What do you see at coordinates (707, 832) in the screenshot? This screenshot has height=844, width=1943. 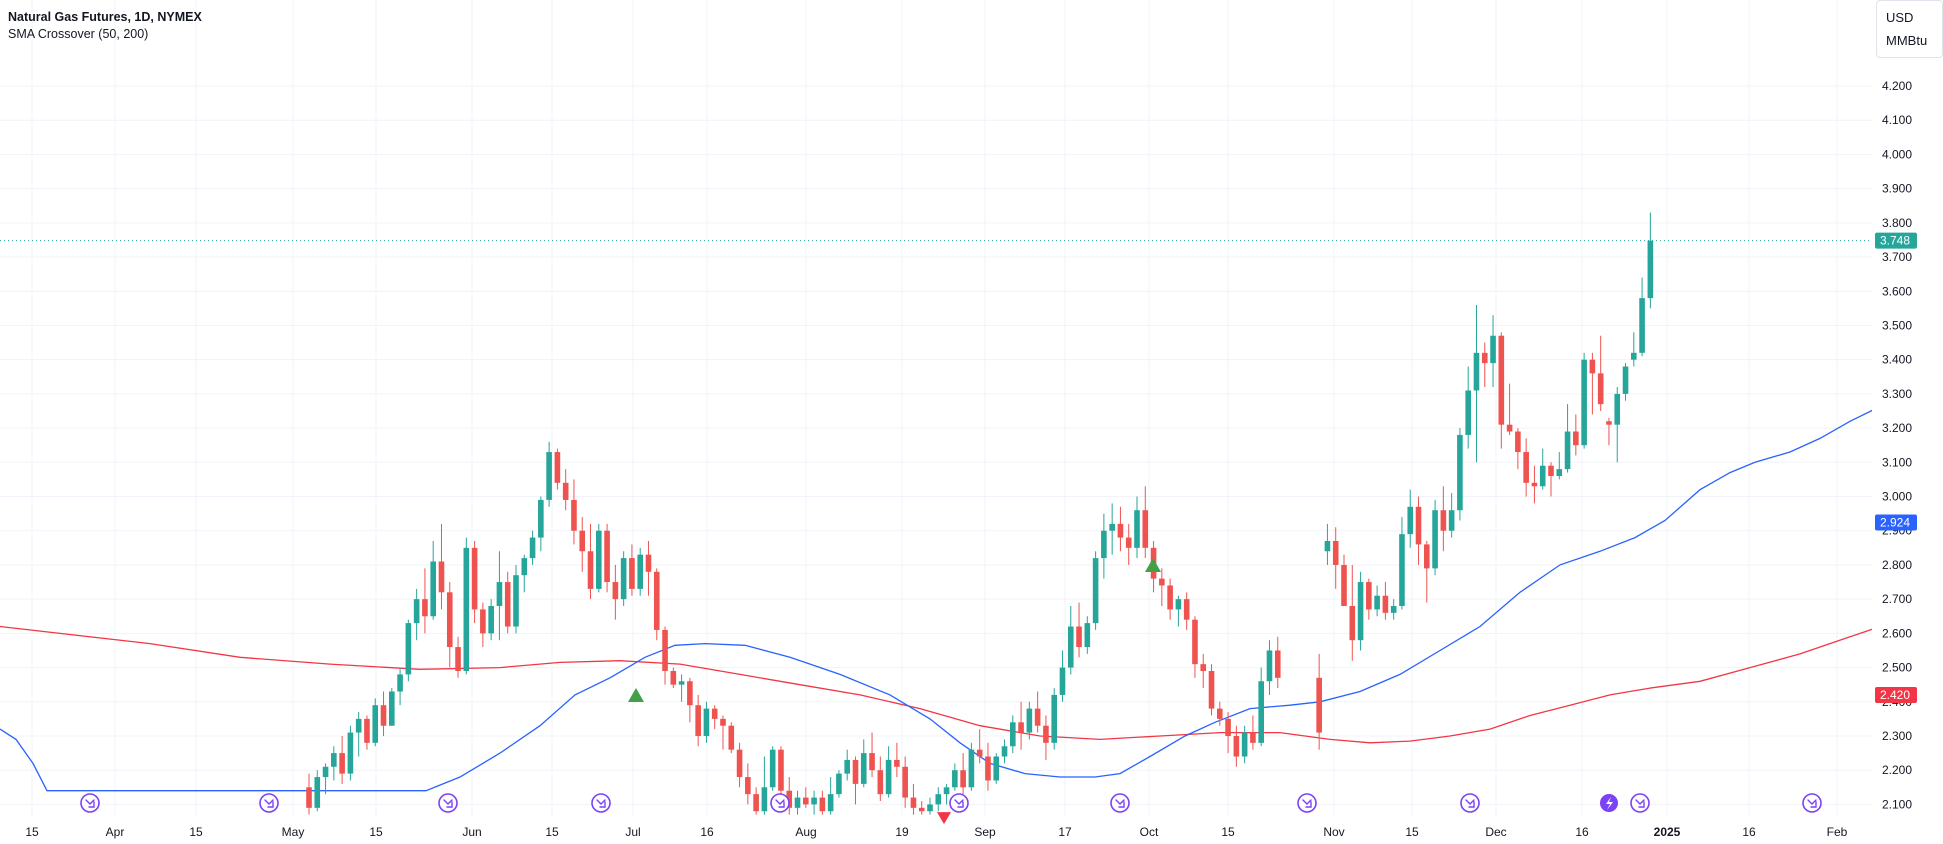 I see `x-tick-label: 16` at bounding box center [707, 832].